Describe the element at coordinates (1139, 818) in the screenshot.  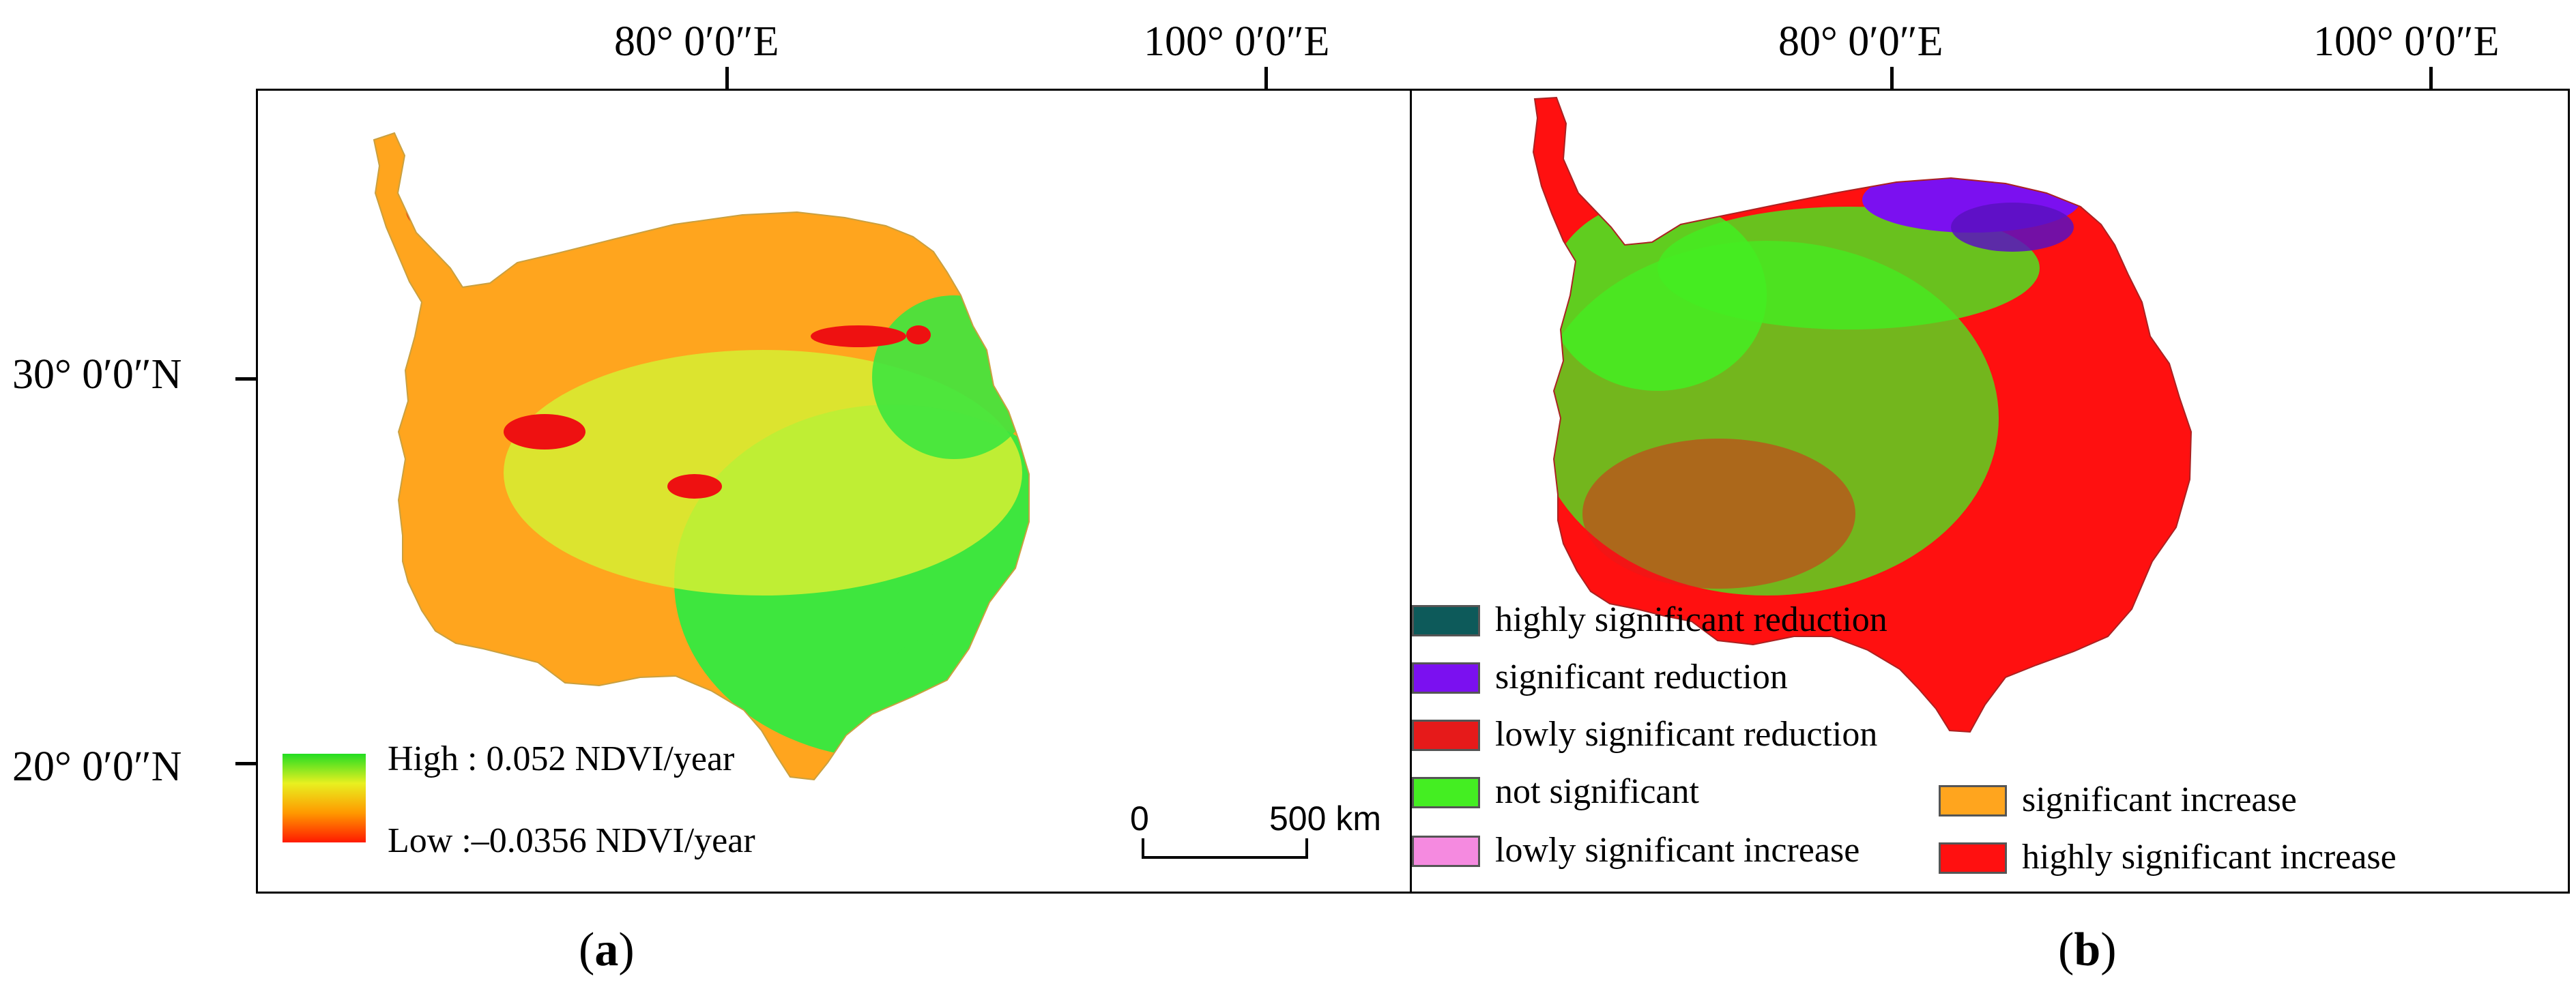
I see `scale-bar-start-label: 0` at that location.